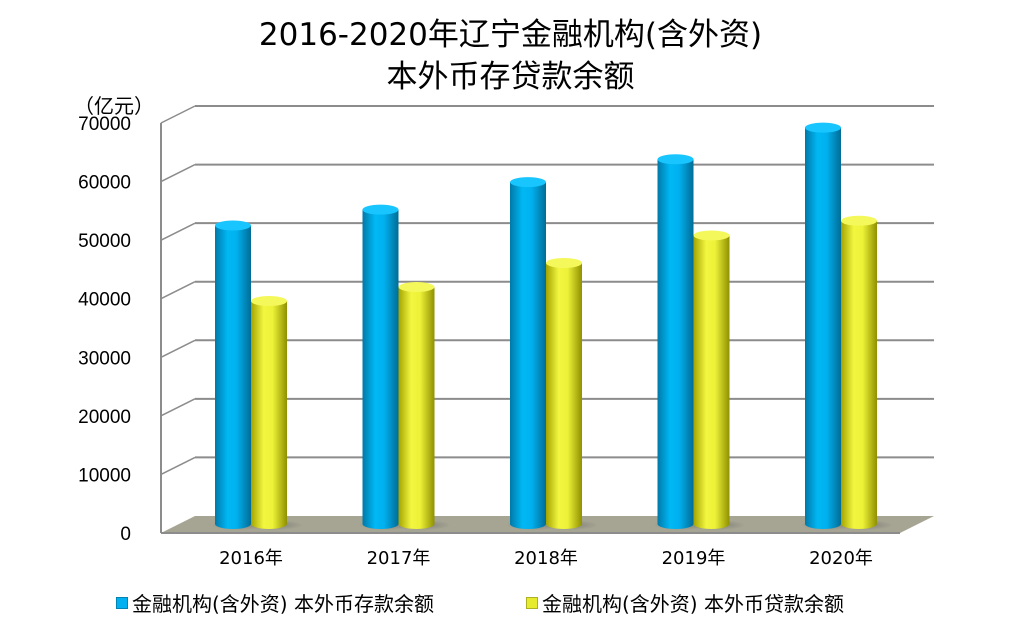 The width and height of the screenshot is (1021, 633). Describe the element at coordinates (104, 417) in the screenshot. I see `y-tick-label: 20000` at that location.